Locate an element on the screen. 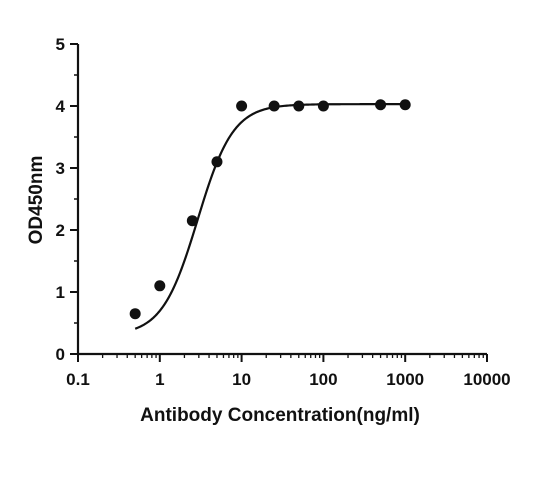 This screenshot has height=485, width=548. x-tick-label: 0.1 is located at coordinates (78, 379).